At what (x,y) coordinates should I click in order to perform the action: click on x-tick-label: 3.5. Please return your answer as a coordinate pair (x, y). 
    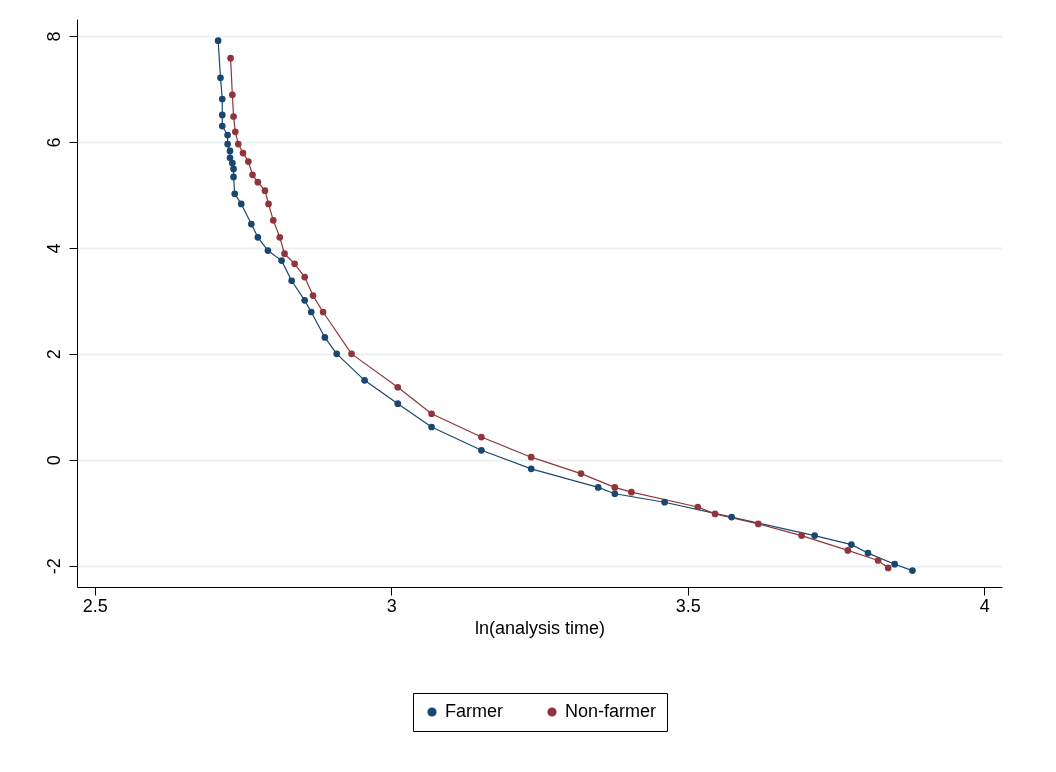
    Looking at the image, I should click on (688, 605).